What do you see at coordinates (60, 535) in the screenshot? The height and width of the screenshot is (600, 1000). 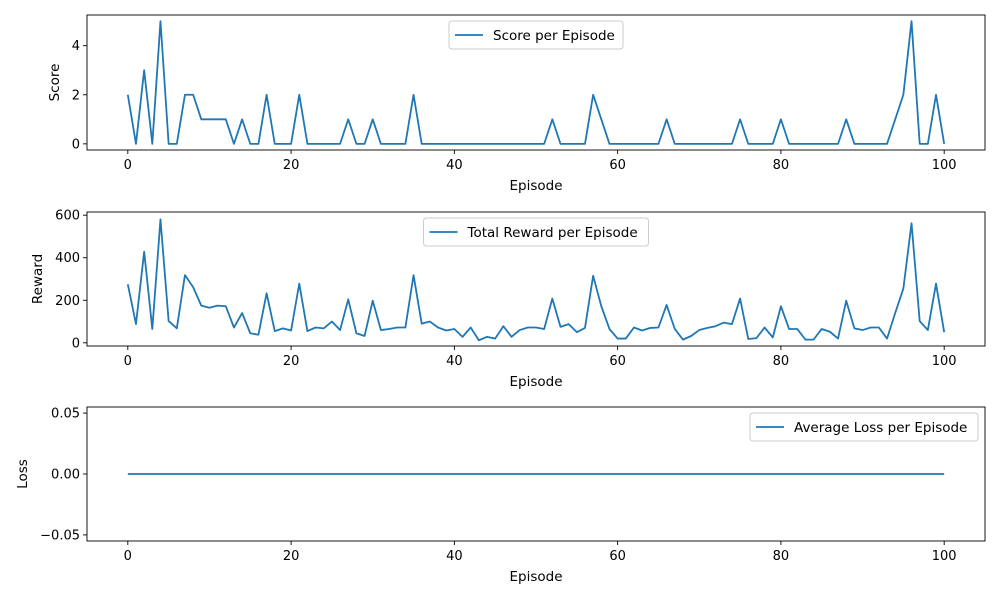 I see `y-tick-label: −0.05` at bounding box center [60, 535].